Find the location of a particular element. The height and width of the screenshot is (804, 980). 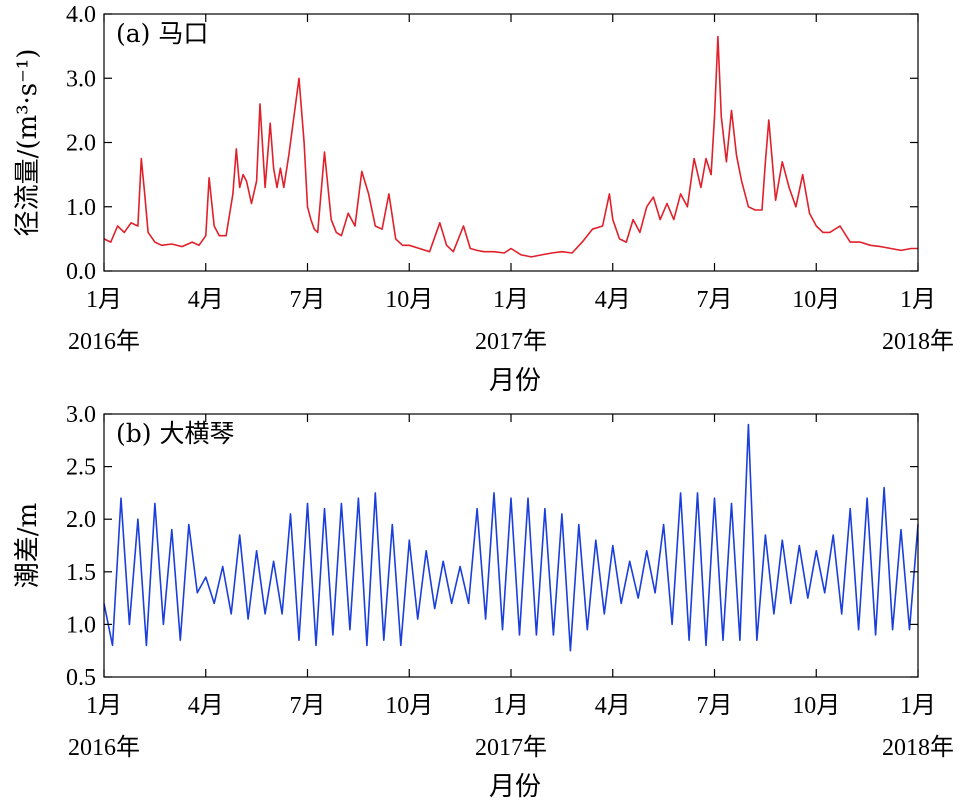

y-tick-label: 1.5 is located at coordinates (81, 573).